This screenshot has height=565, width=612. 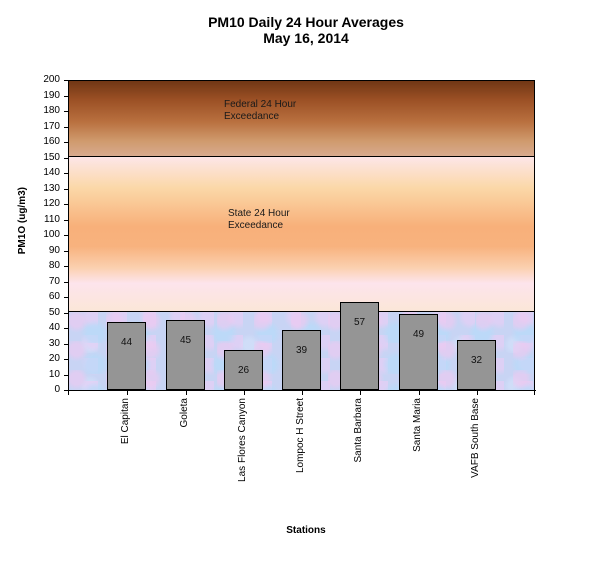 What do you see at coordinates (306, 22) in the screenshot?
I see `chart-title: PM10 Daily 24 Hour Averages` at bounding box center [306, 22].